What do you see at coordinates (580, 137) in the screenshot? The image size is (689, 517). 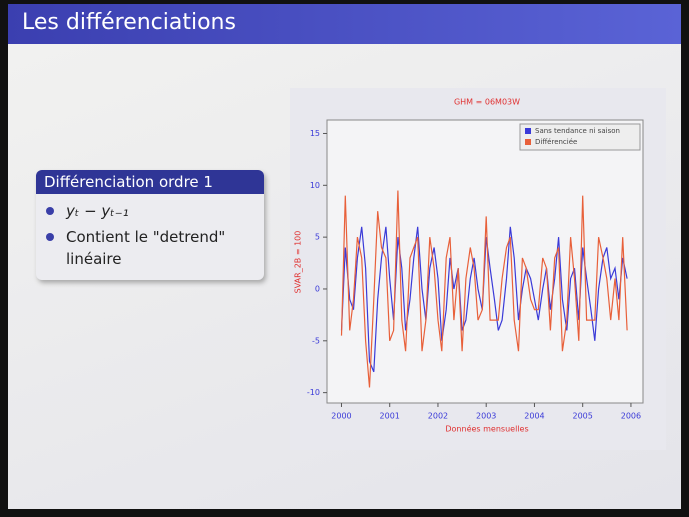 I see `legend-box` at bounding box center [580, 137].